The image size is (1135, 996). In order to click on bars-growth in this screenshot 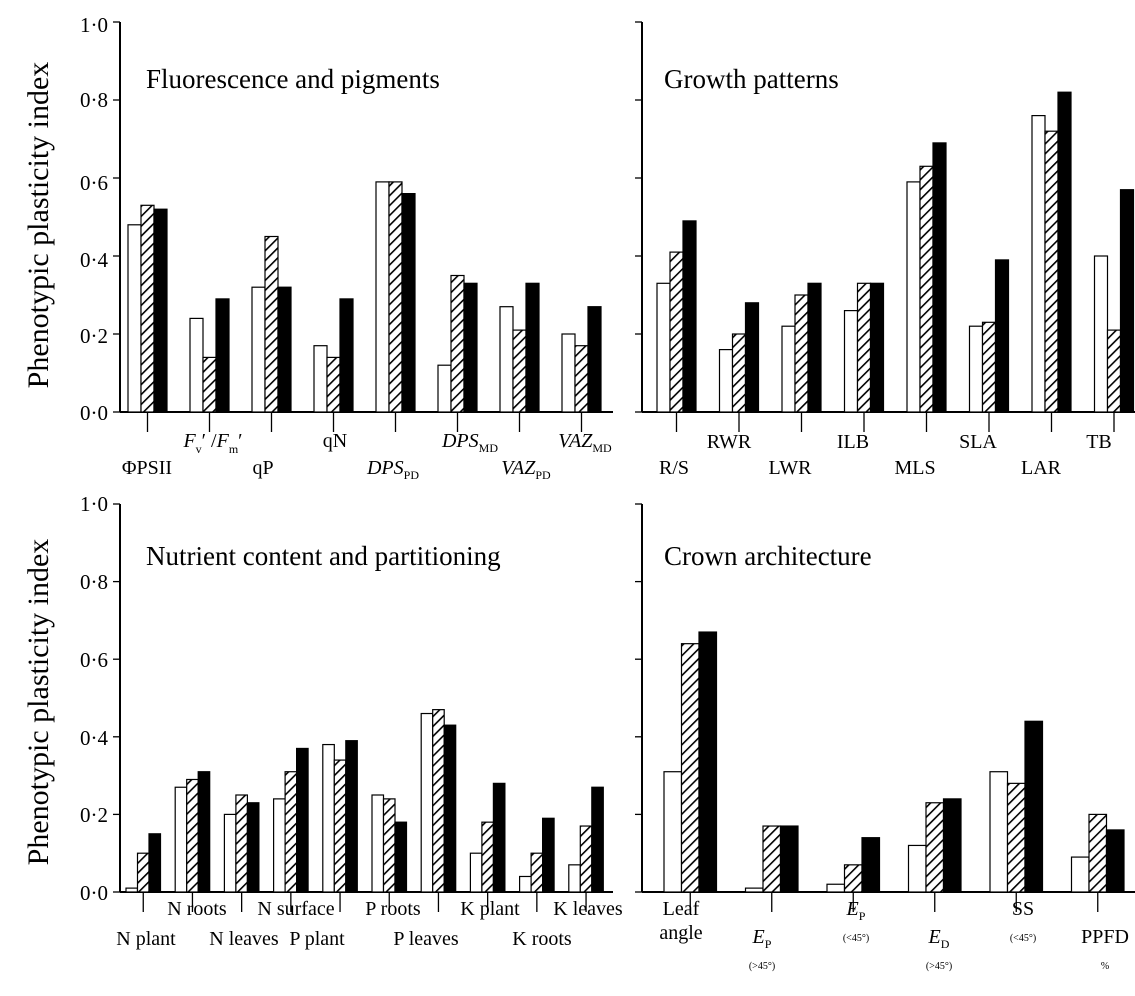, I will do `click(895, 252)`.